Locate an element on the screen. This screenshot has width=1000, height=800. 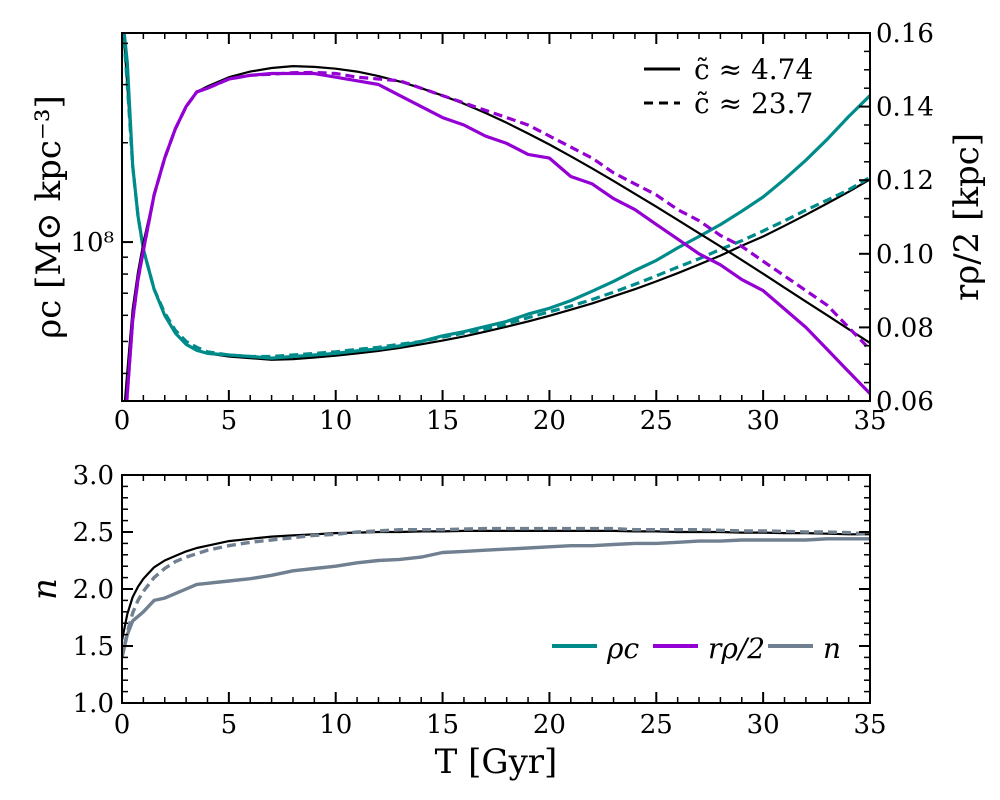
right-tick-label: 0.06 is located at coordinates (905, 402).